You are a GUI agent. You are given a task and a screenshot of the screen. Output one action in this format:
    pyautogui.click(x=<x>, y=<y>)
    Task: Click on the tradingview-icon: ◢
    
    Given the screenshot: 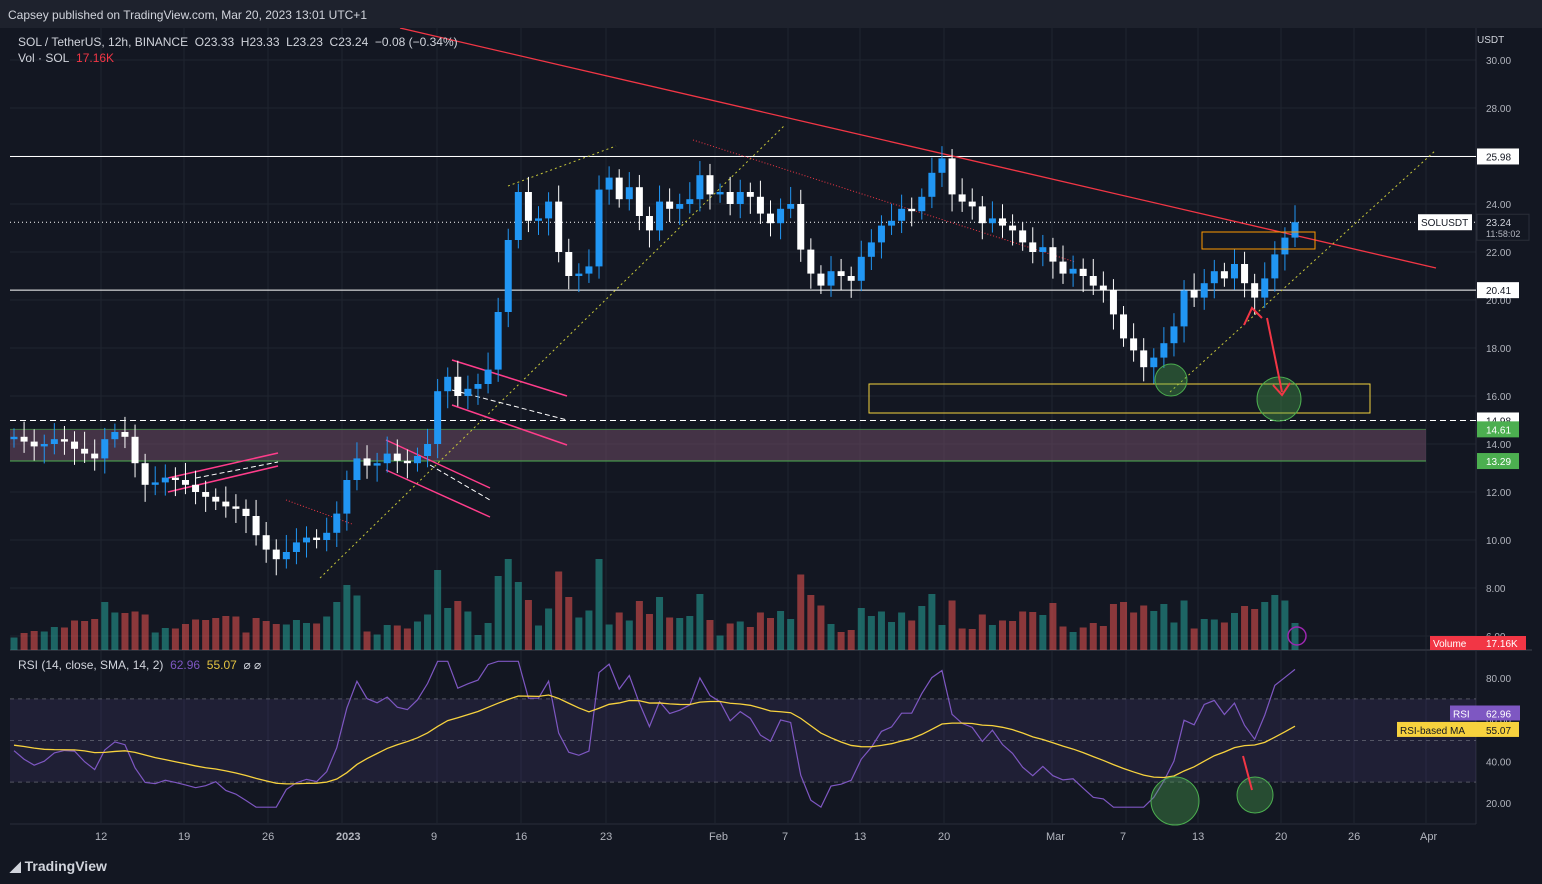 What is the action you would take?
    pyautogui.click(x=17, y=866)
    